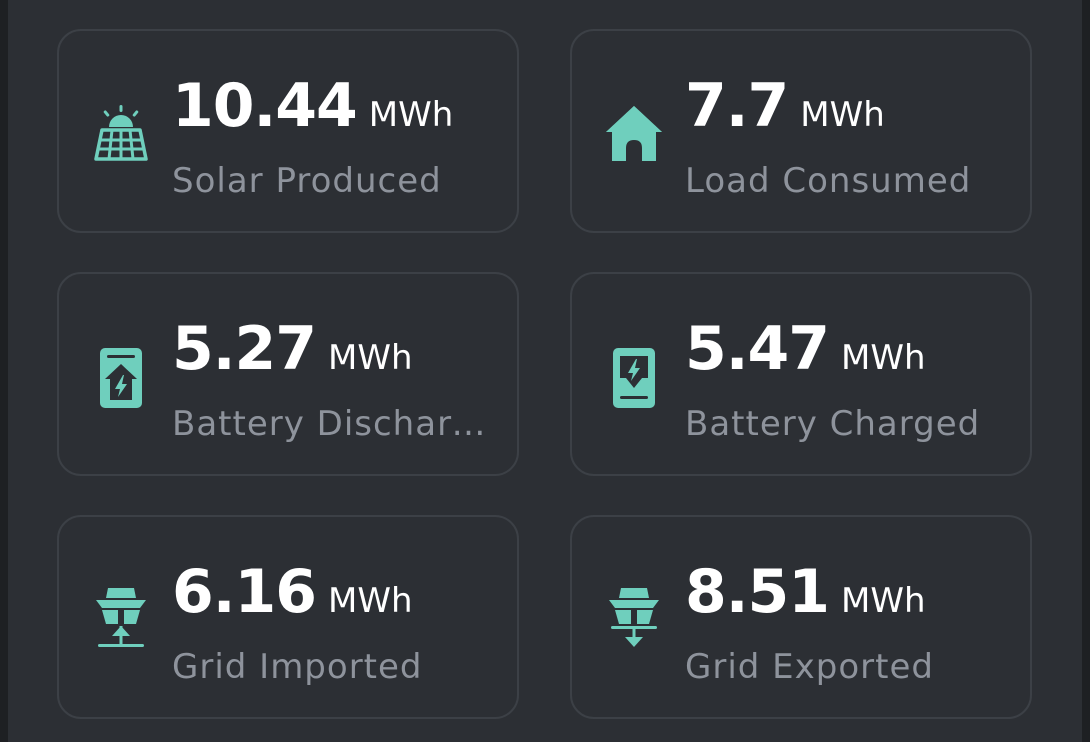 This screenshot has height=742, width=1090. I want to click on solar-produced-value: 10.44, so click(265, 106).